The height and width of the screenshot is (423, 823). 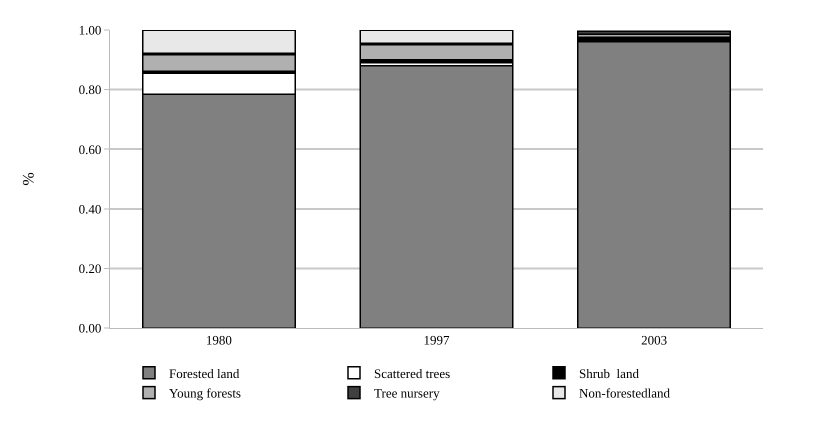 I want to click on x-tick-label: 1997, so click(x=437, y=340).